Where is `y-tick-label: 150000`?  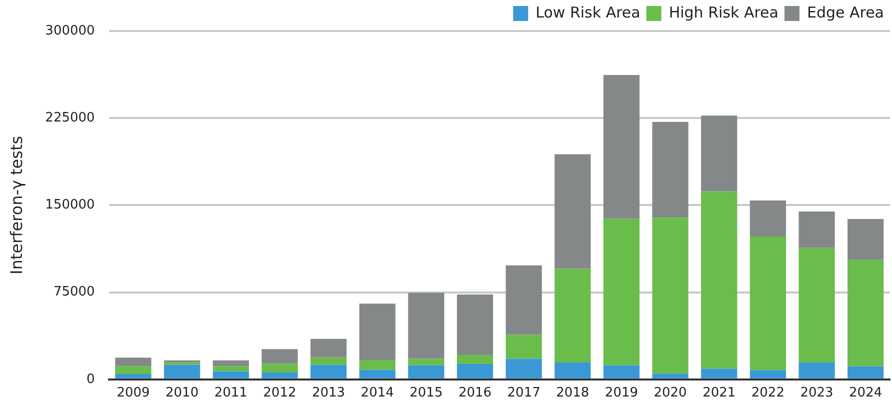
y-tick-label: 150000 is located at coordinates (70, 205).